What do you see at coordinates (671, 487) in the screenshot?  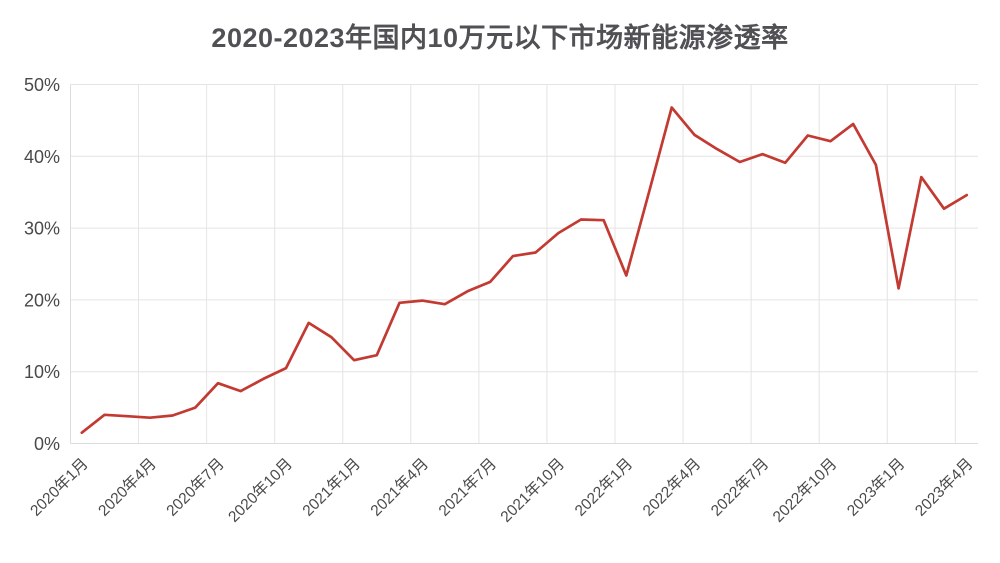 I see `x-axis-tick-label: 2022年4月` at bounding box center [671, 487].